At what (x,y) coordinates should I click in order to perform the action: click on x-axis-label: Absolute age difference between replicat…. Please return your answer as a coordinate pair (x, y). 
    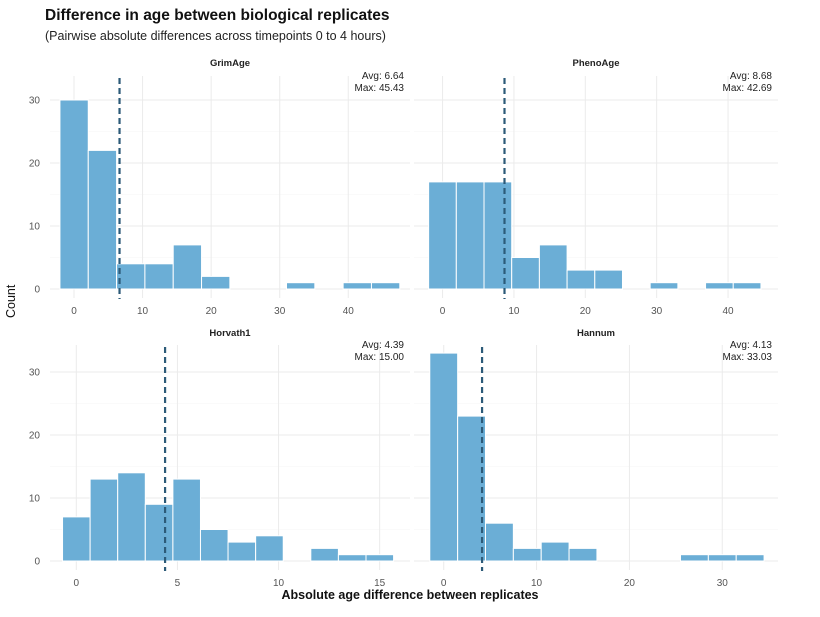
    Looking at the image, I should click on (410, 595).